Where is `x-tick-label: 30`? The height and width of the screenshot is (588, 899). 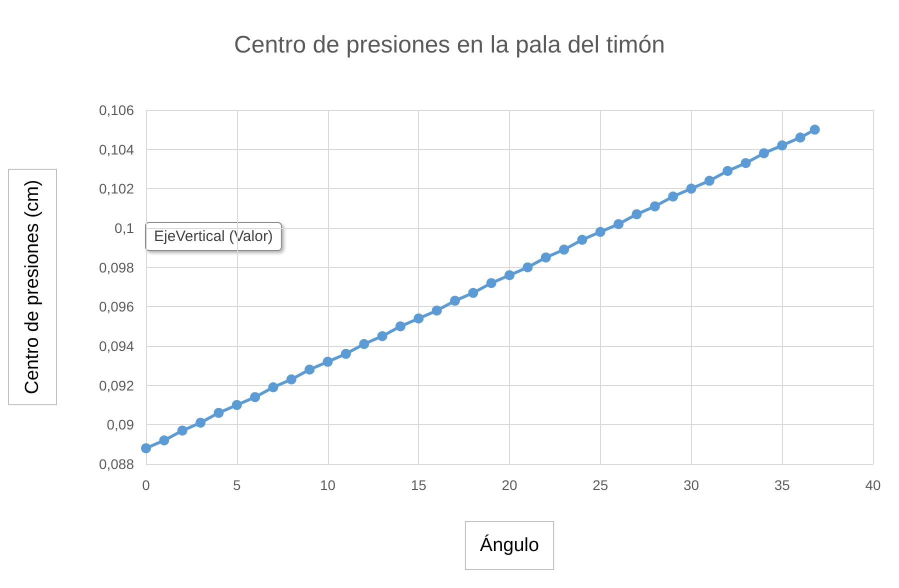
x-tick-label: 30 is located at coordinates (691, 485).